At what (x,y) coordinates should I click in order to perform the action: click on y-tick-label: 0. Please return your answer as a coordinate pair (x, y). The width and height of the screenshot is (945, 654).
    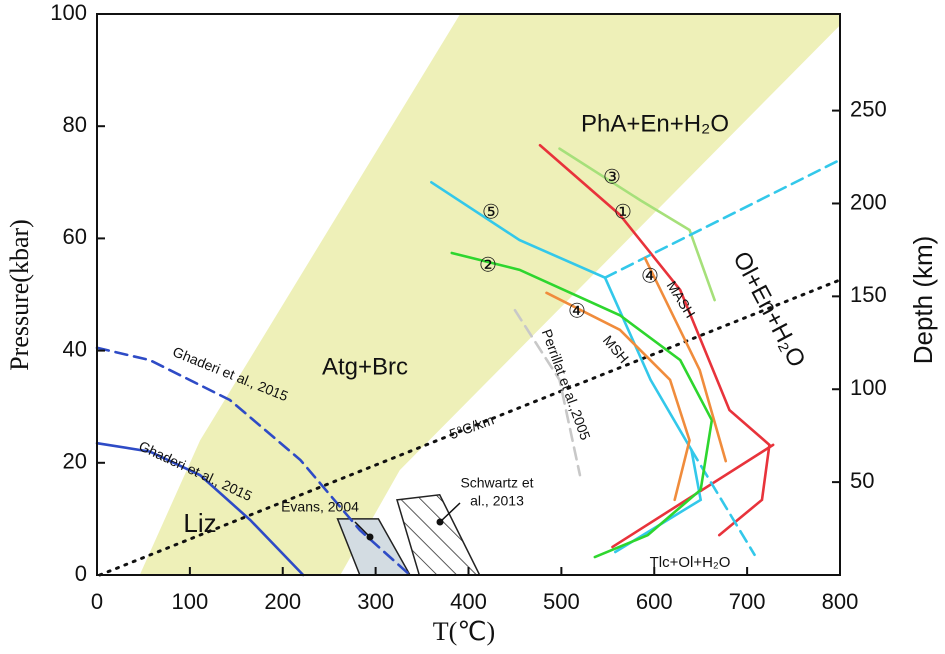
    Looking at the image, I should click on (81, 573).